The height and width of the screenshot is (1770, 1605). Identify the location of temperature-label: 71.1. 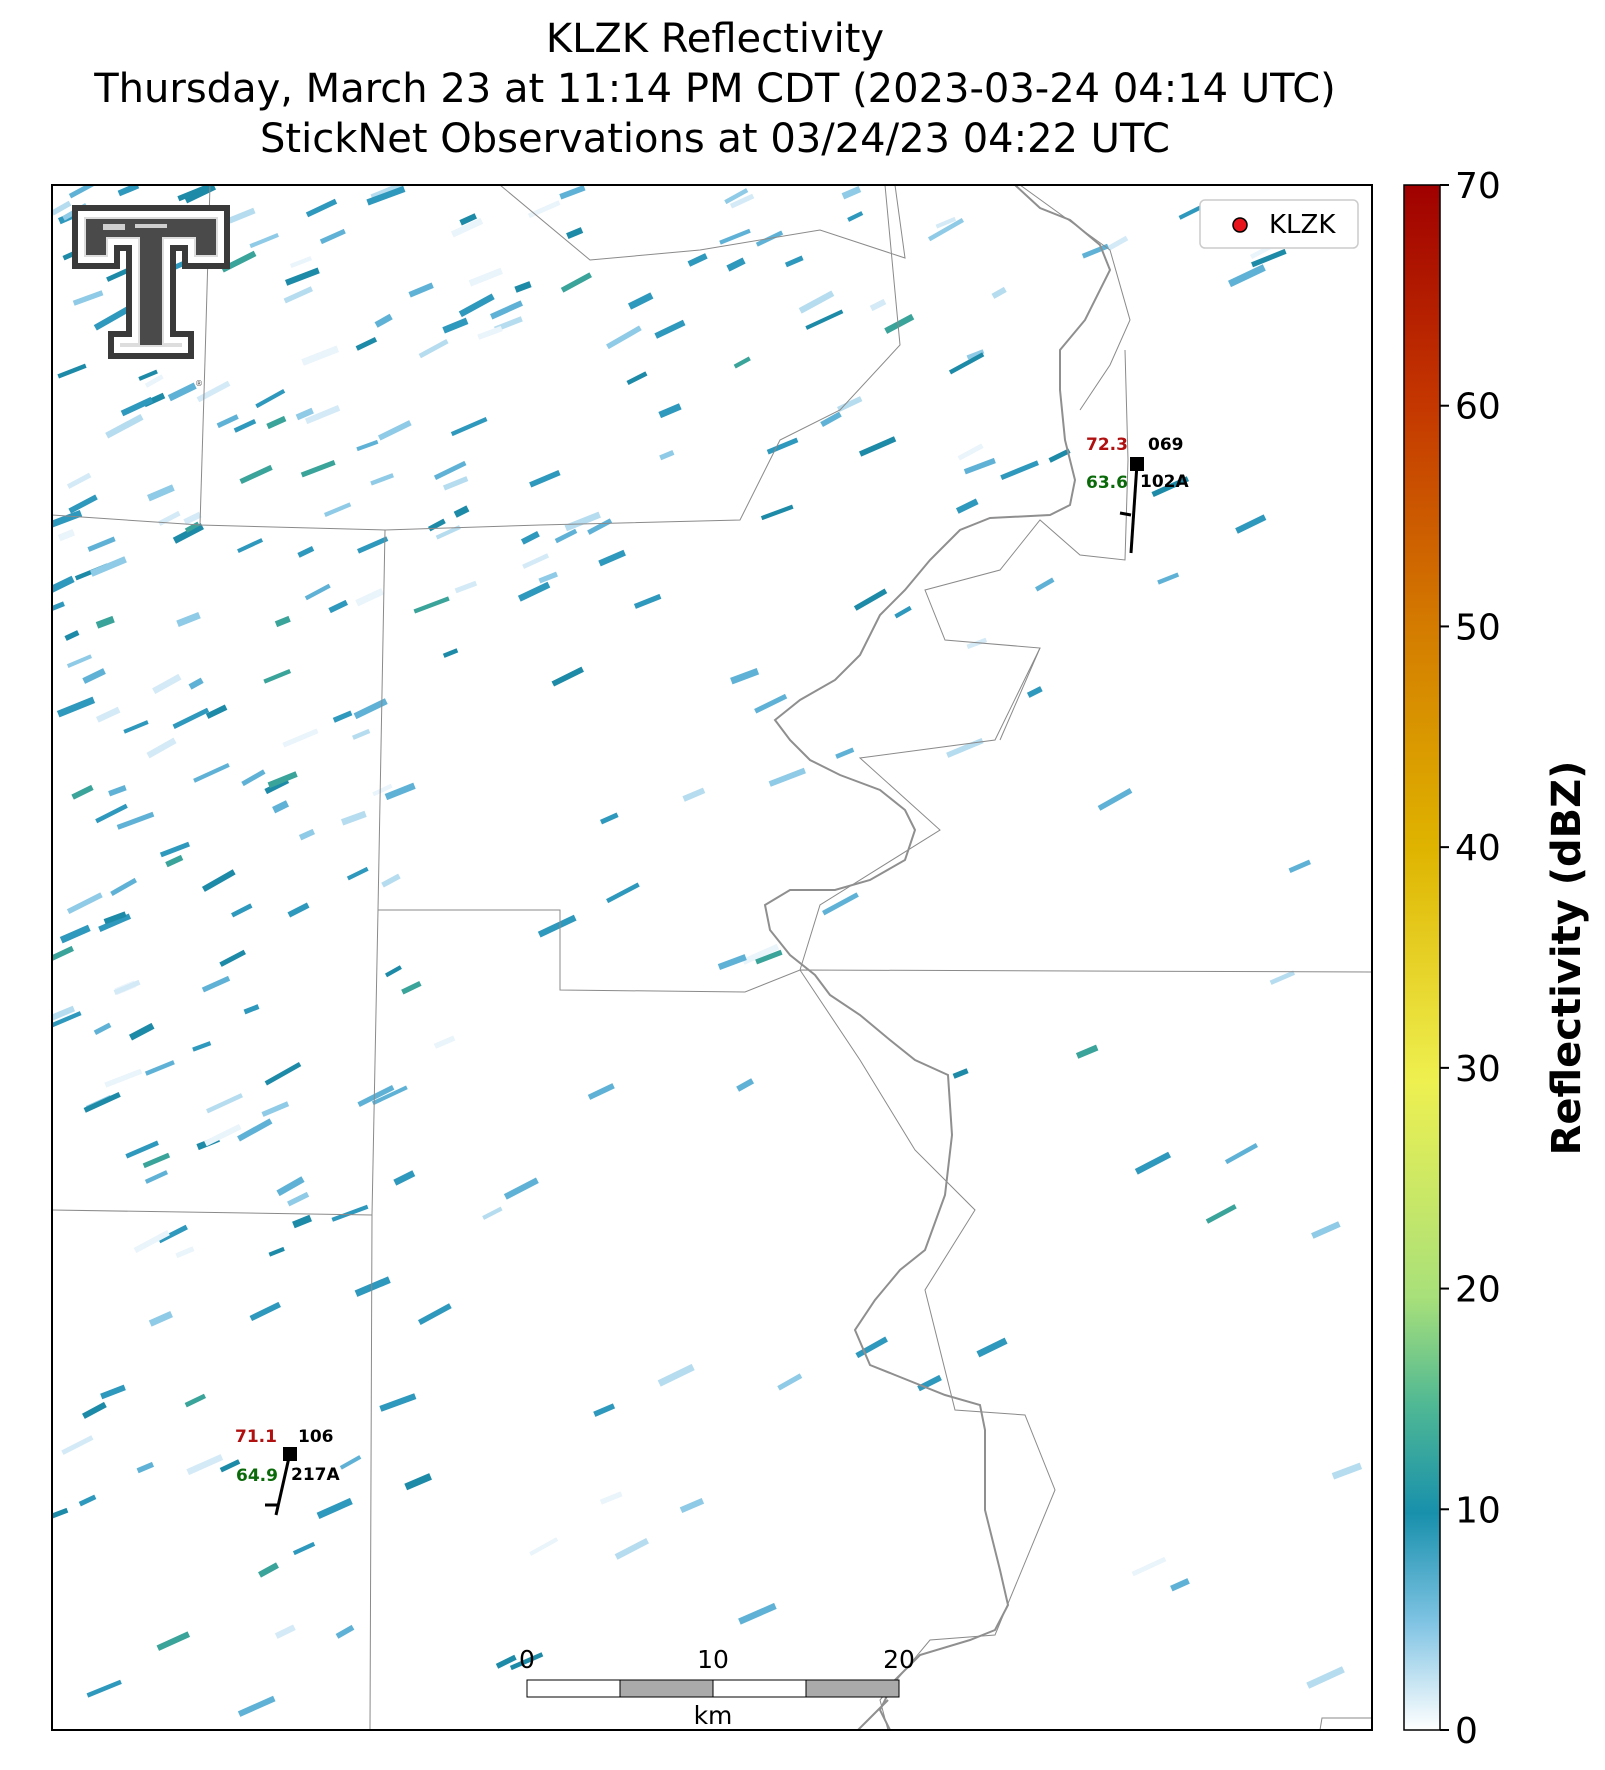
(256, 1437).